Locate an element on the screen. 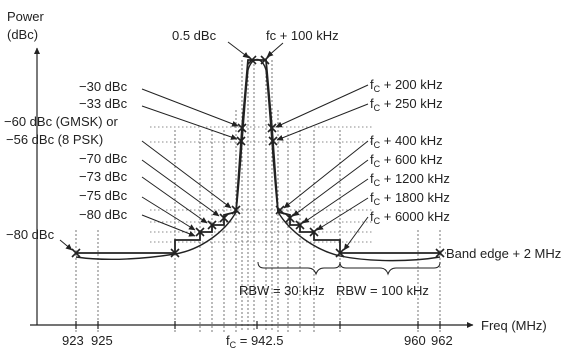 This screenshot has height=352, width=576. label-band-edge: Band edge + 2 MHz is located at coordinates (503, 253).